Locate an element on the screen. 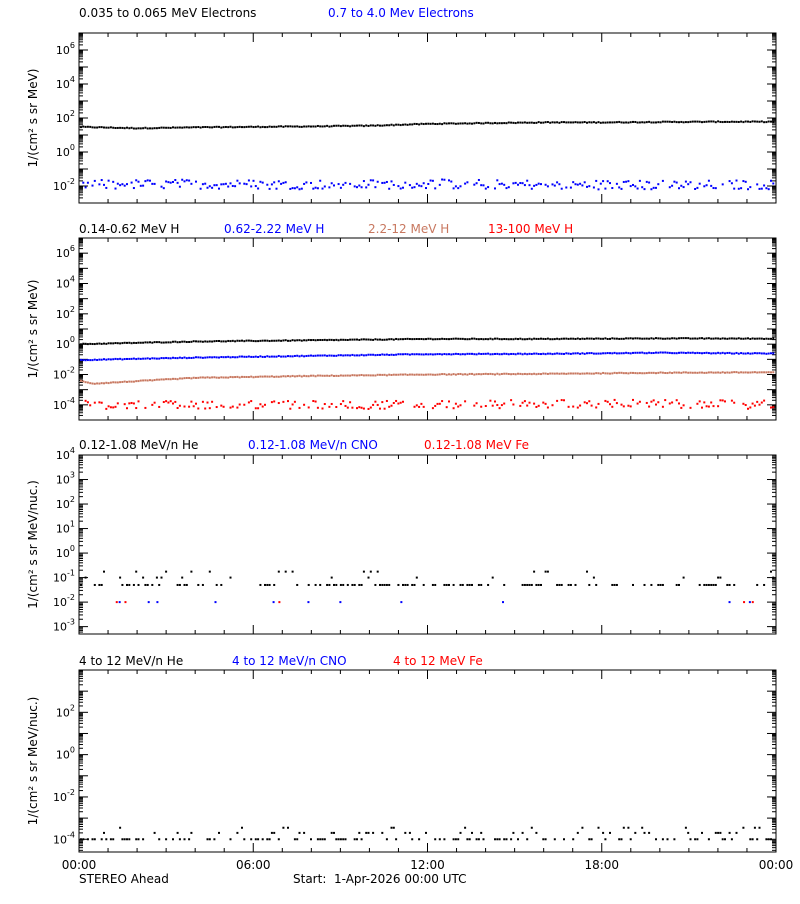  legend-entry: 4 to 12 MeV/n He is located at coordinates (131, 661).